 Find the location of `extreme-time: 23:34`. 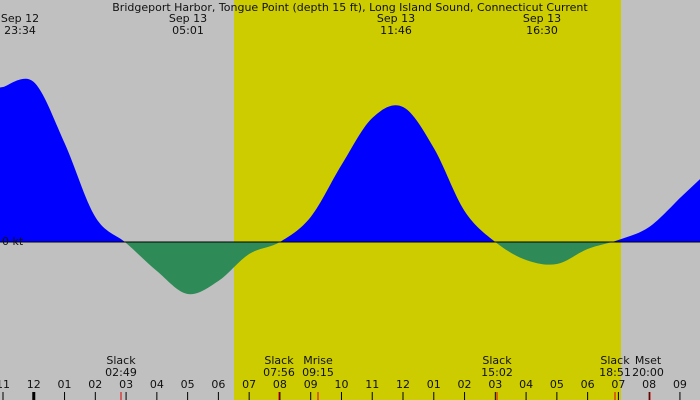

extreme-time: 23:34 is located at coordinates (20, 30).